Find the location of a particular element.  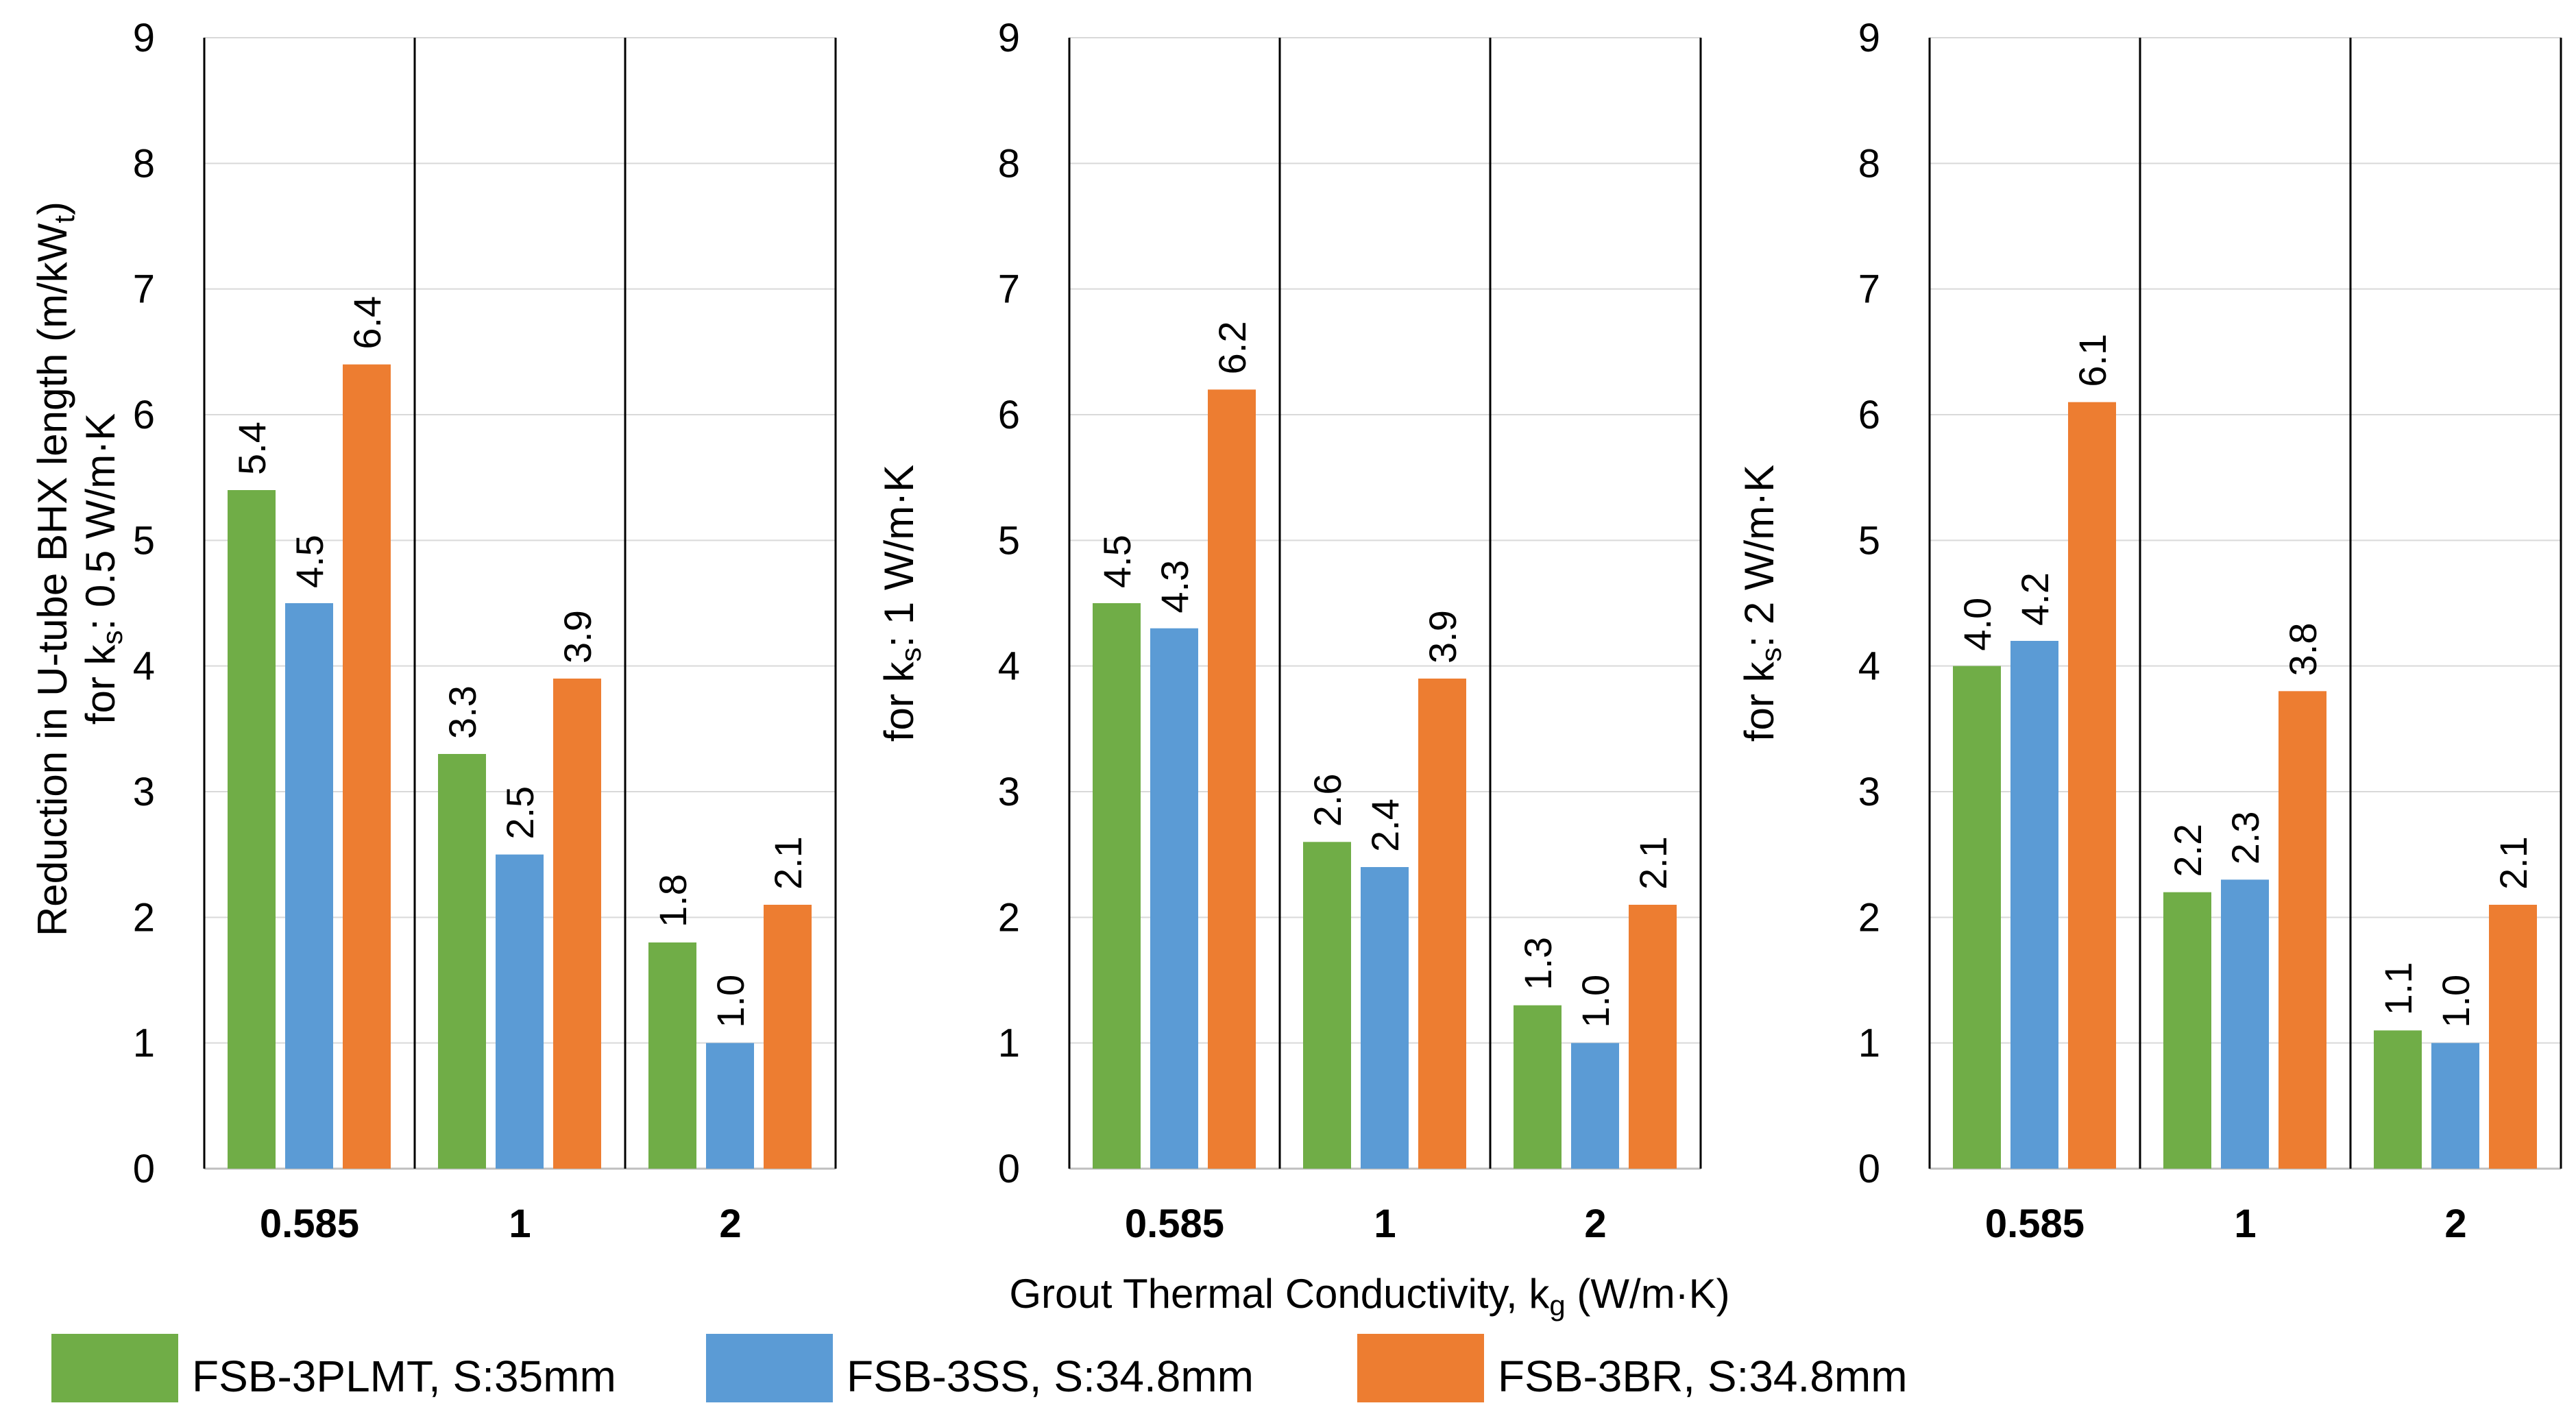

legend-entry: FSB-3SS, S:34.8mm is located at coordinates (980, 1368).